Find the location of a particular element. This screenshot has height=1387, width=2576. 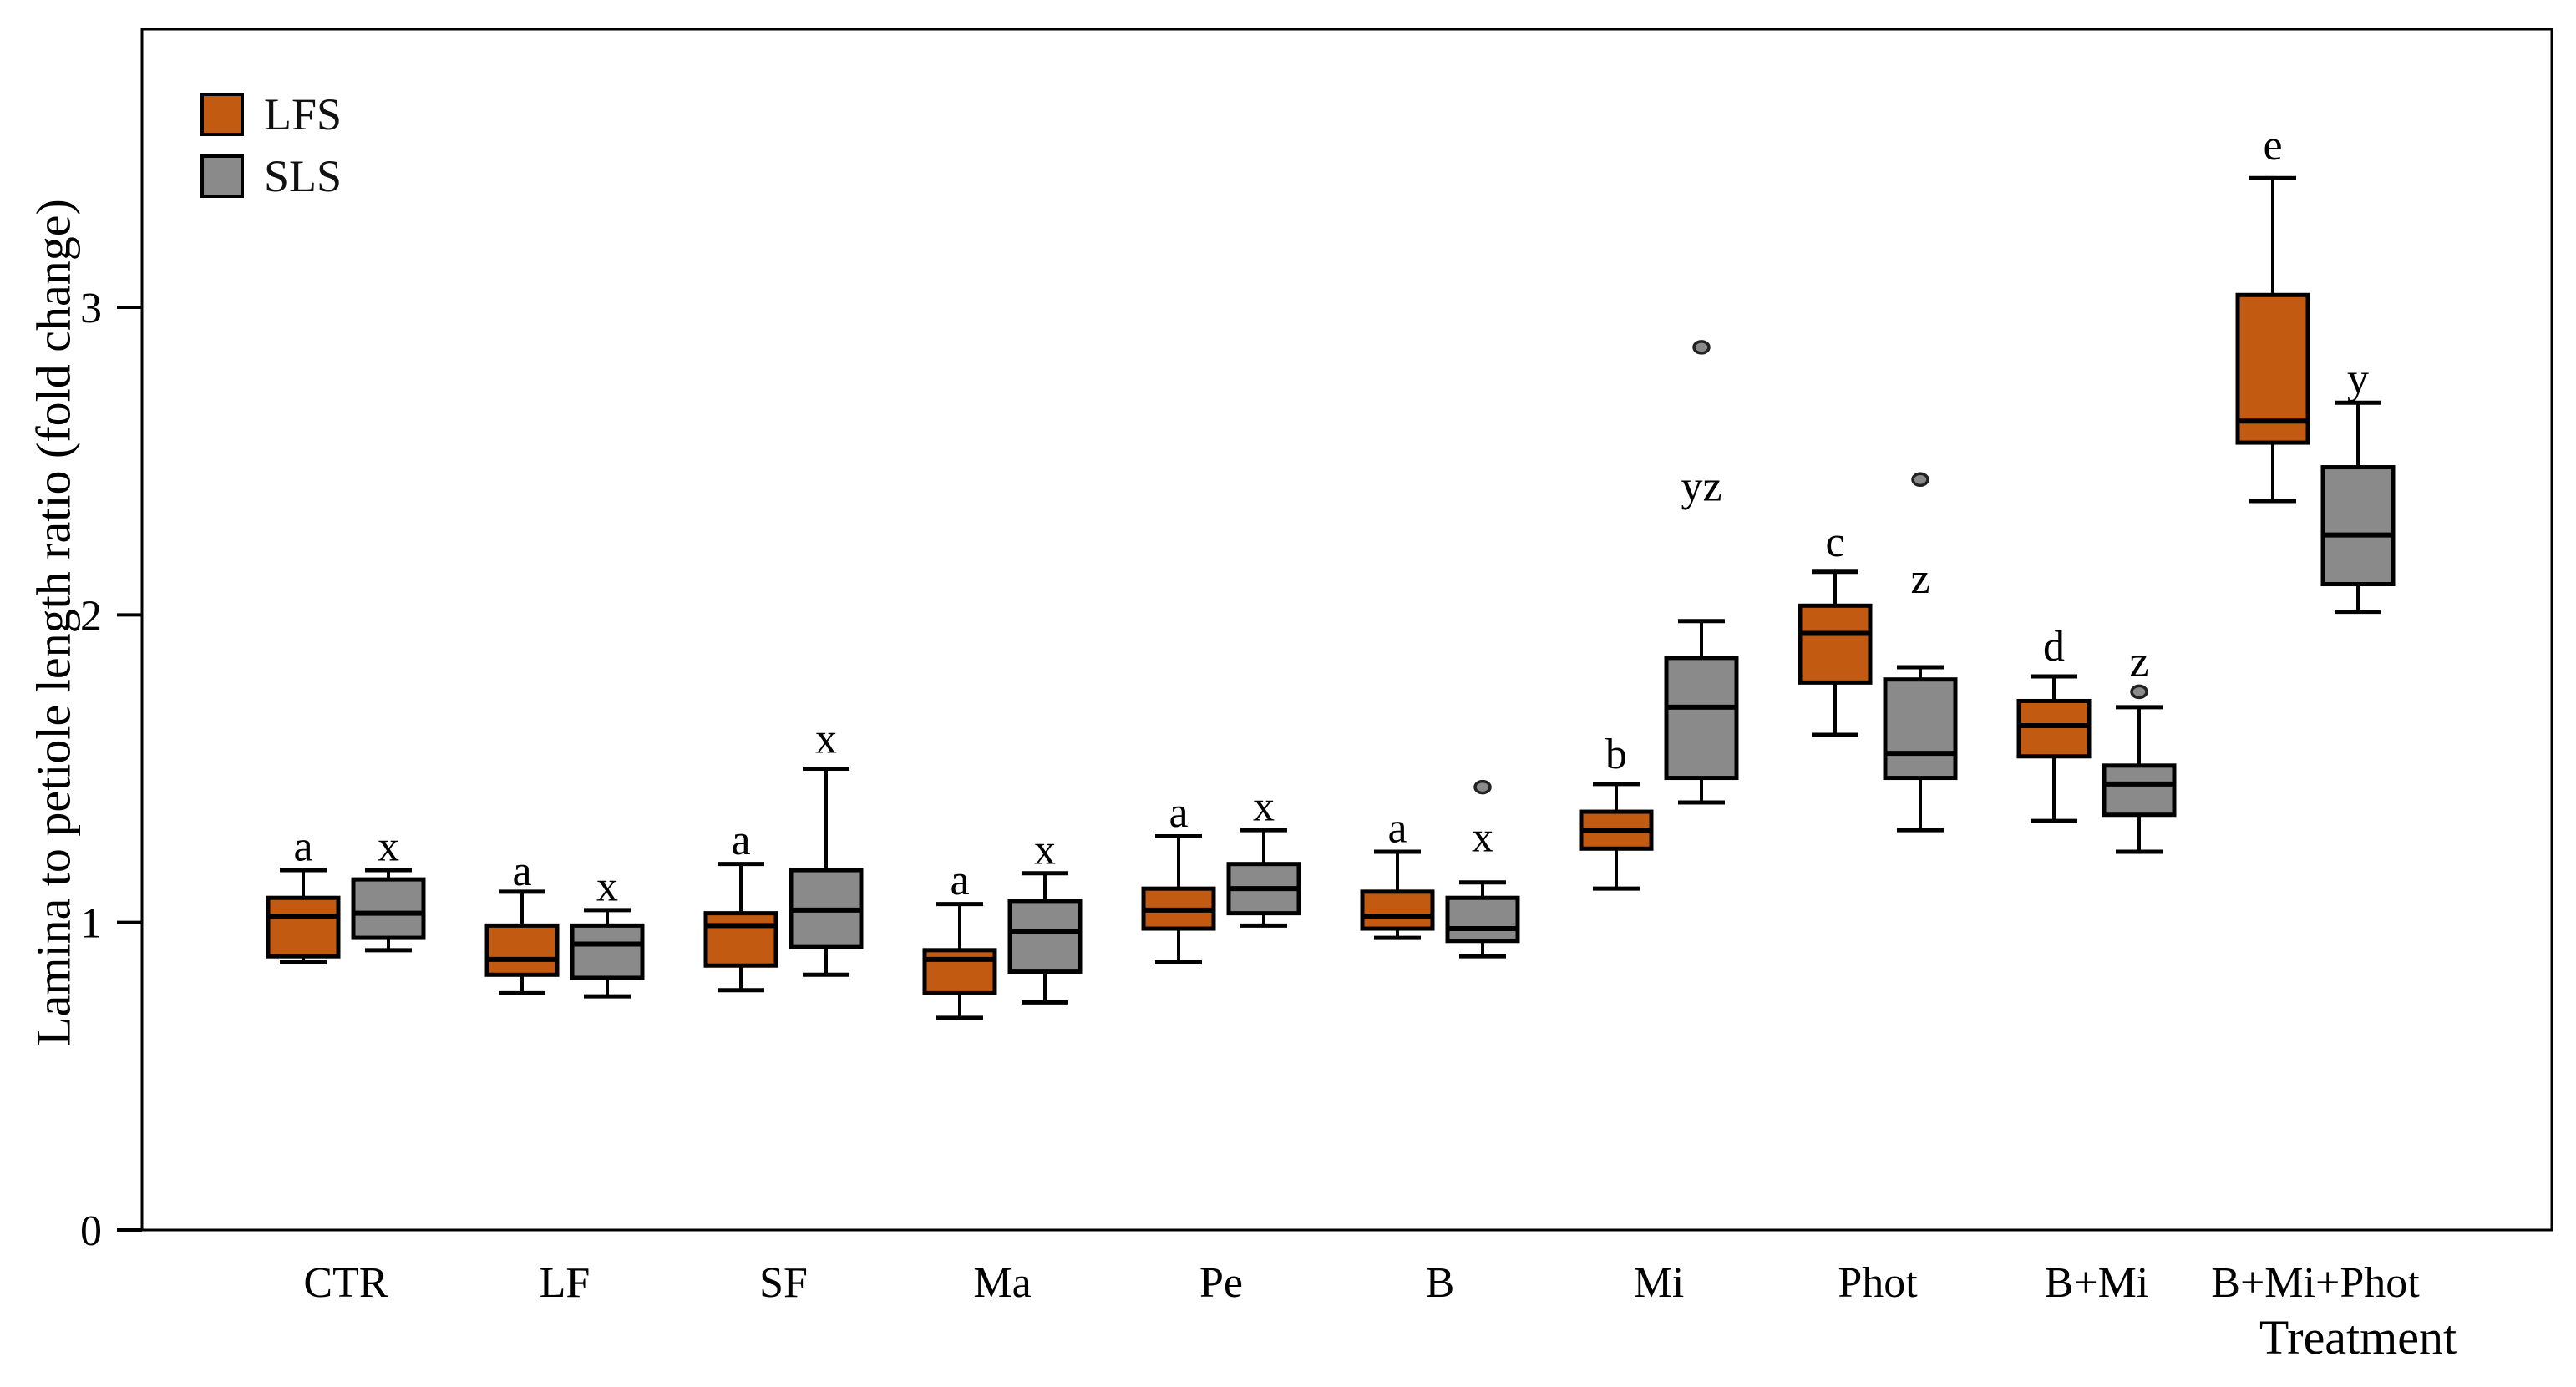

box-SLS-LF: x is located at coordinates (607, 931).